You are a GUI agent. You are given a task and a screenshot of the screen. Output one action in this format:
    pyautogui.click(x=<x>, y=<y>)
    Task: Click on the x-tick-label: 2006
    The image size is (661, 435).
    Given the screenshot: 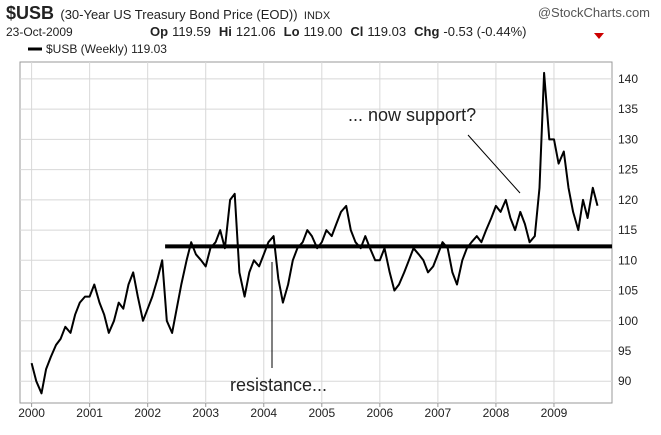 What is the action you would take?
    pyautogui.click(x=379, y=413)
    